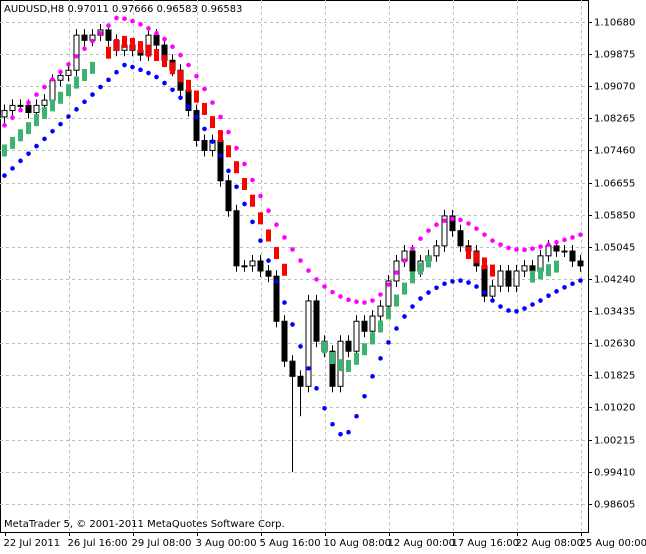 Image resolution: width=646 pixels, height=554 pixels. I want to click on x-tick-label: 25 Aug 00:00, so click(613, 543).